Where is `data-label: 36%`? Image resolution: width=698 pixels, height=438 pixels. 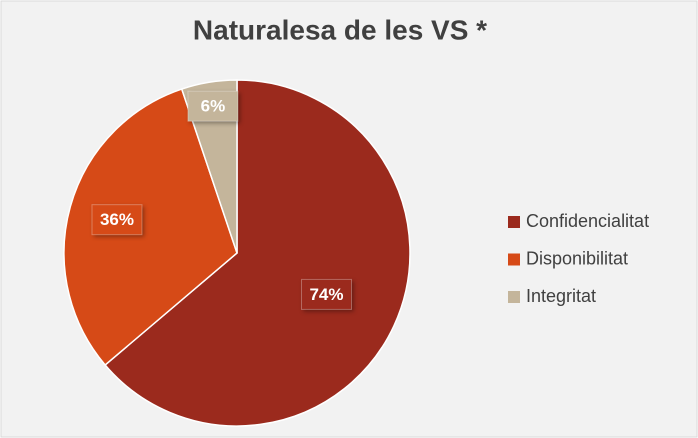 data-label: 36% is located at coordinates (117, 219).